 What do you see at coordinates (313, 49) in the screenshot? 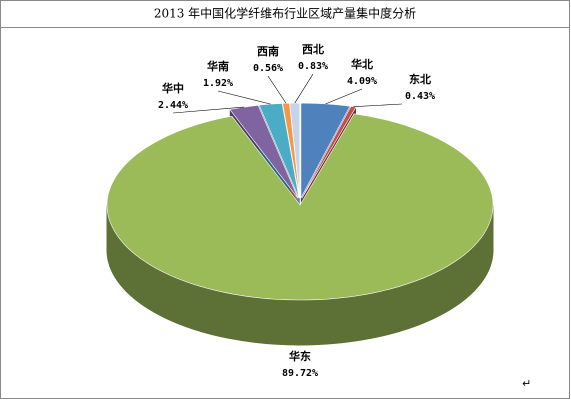
I see `data-label-name: 西北` at bounding box center [313, 49].